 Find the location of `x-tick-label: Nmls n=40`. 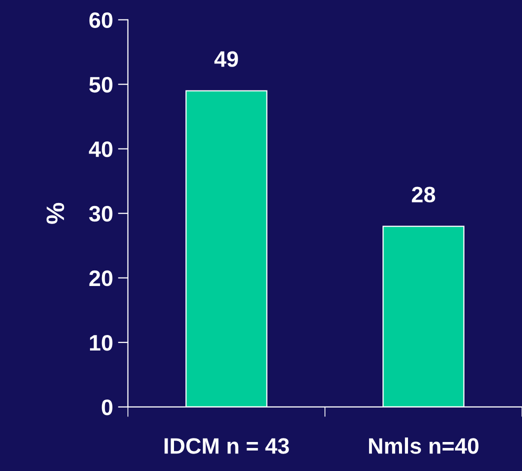

x-tick-label: Nmls n=40 is located at coordinates (423, 446).